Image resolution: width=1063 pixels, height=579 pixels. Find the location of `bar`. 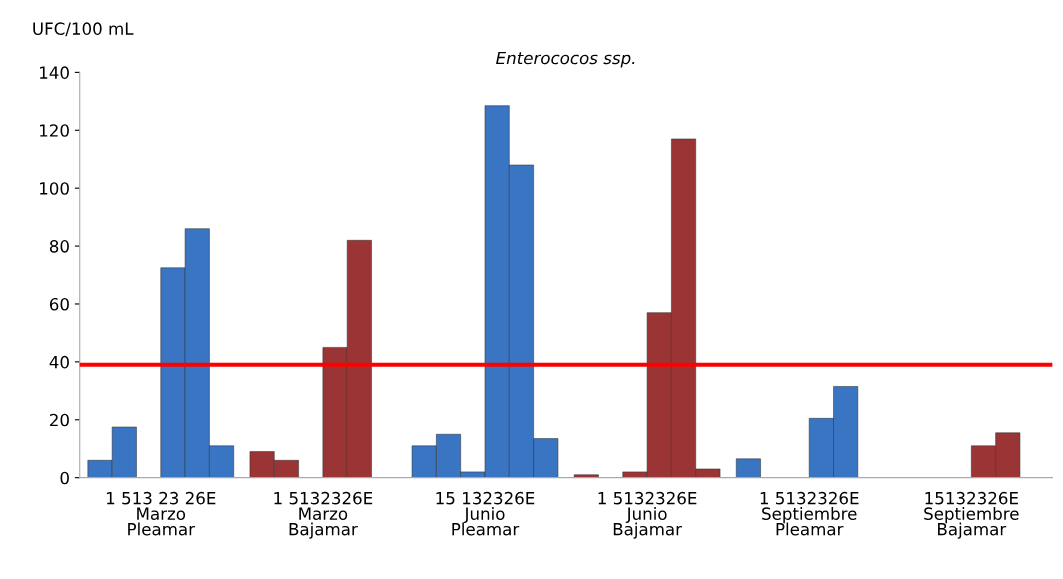

bar is located at coordinates (748, 468).